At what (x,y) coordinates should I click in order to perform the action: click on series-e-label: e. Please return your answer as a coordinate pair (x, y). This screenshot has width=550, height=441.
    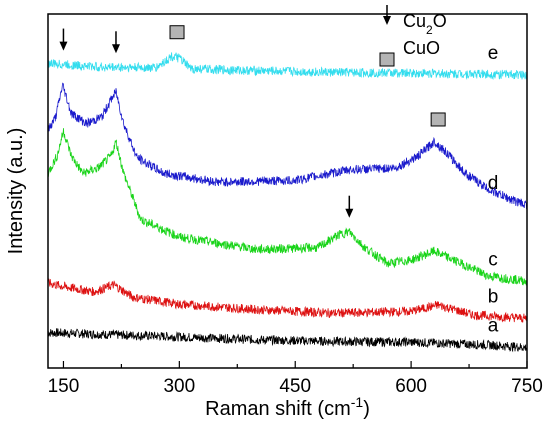
    Looking at the image, I should click on (493, 53).